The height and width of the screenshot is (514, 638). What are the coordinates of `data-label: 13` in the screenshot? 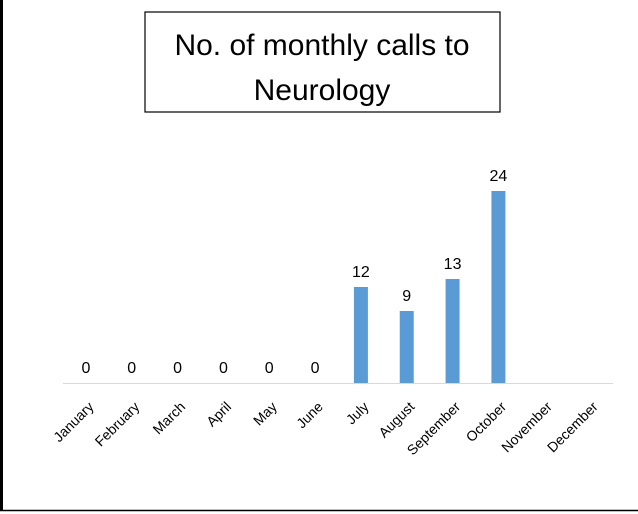 It's located at (453, 264).